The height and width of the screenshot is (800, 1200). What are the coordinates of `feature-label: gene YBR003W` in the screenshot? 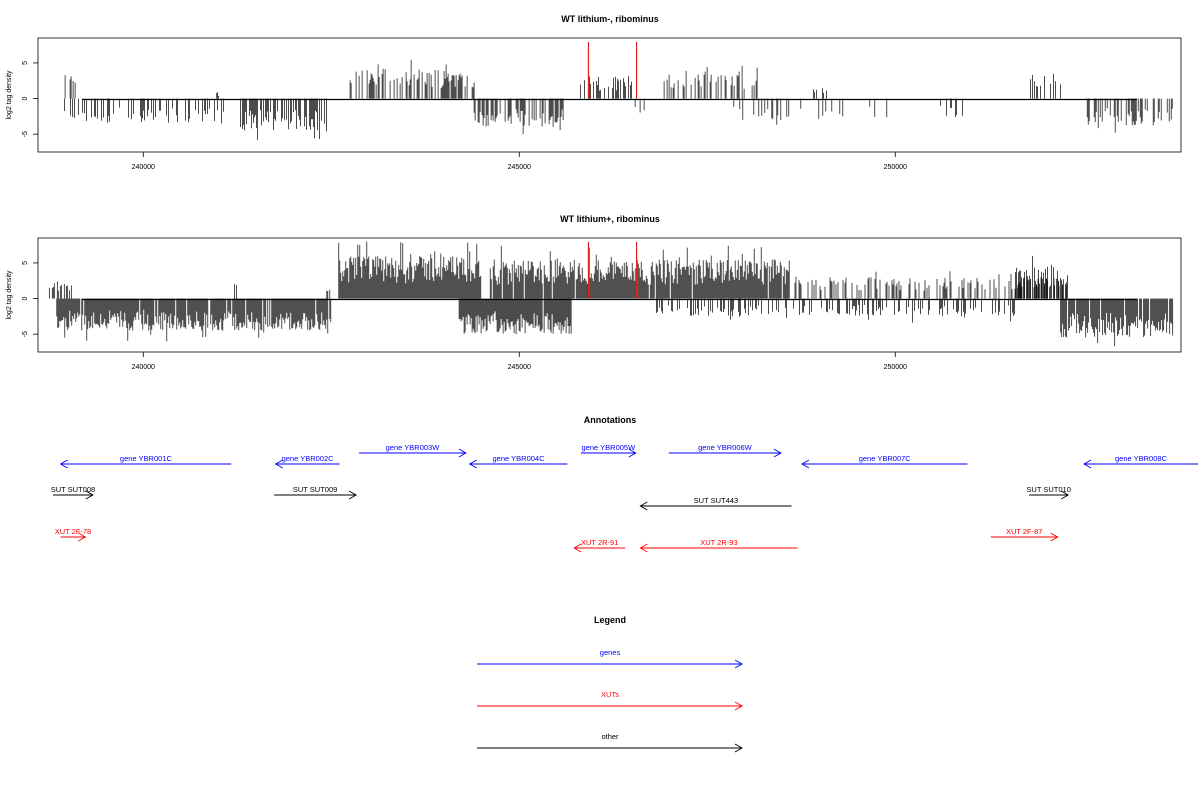 It's located at (413, 447).